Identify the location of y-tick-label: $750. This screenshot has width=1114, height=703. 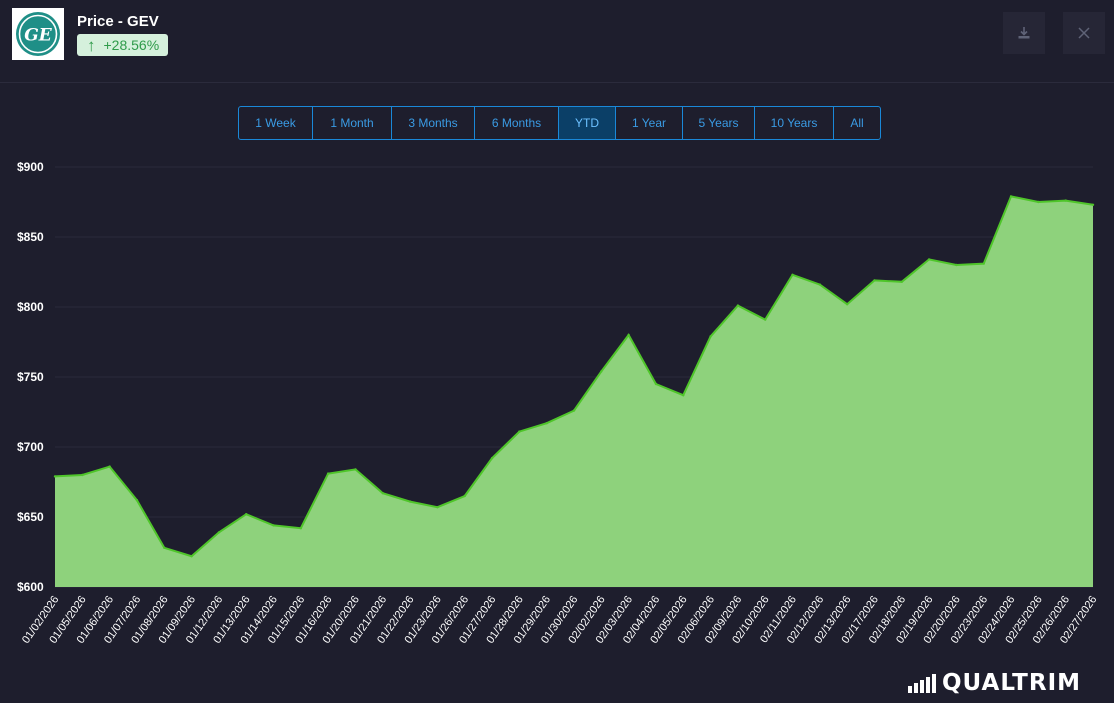
(30, 377).